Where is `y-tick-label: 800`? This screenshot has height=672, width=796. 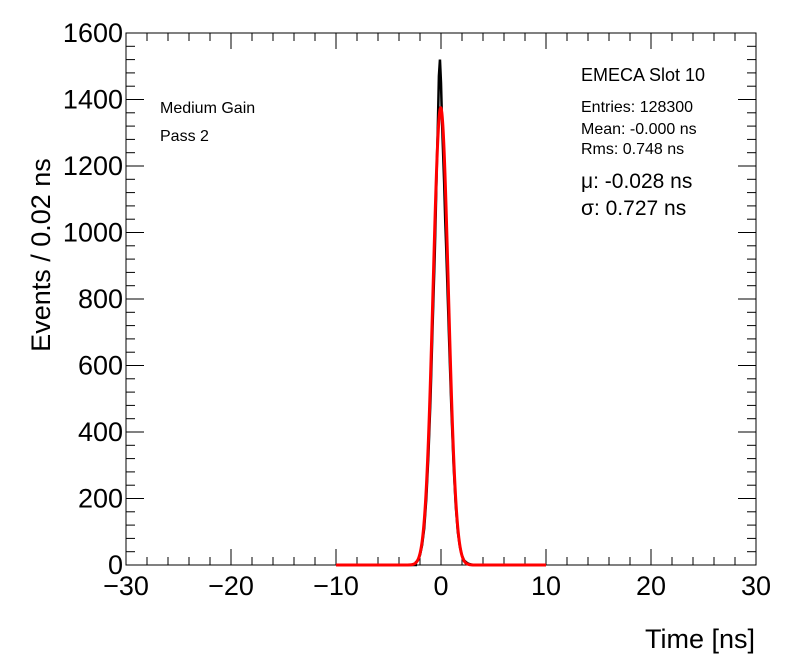
y-tick-label: 800 is located at coordinates (100, 299).